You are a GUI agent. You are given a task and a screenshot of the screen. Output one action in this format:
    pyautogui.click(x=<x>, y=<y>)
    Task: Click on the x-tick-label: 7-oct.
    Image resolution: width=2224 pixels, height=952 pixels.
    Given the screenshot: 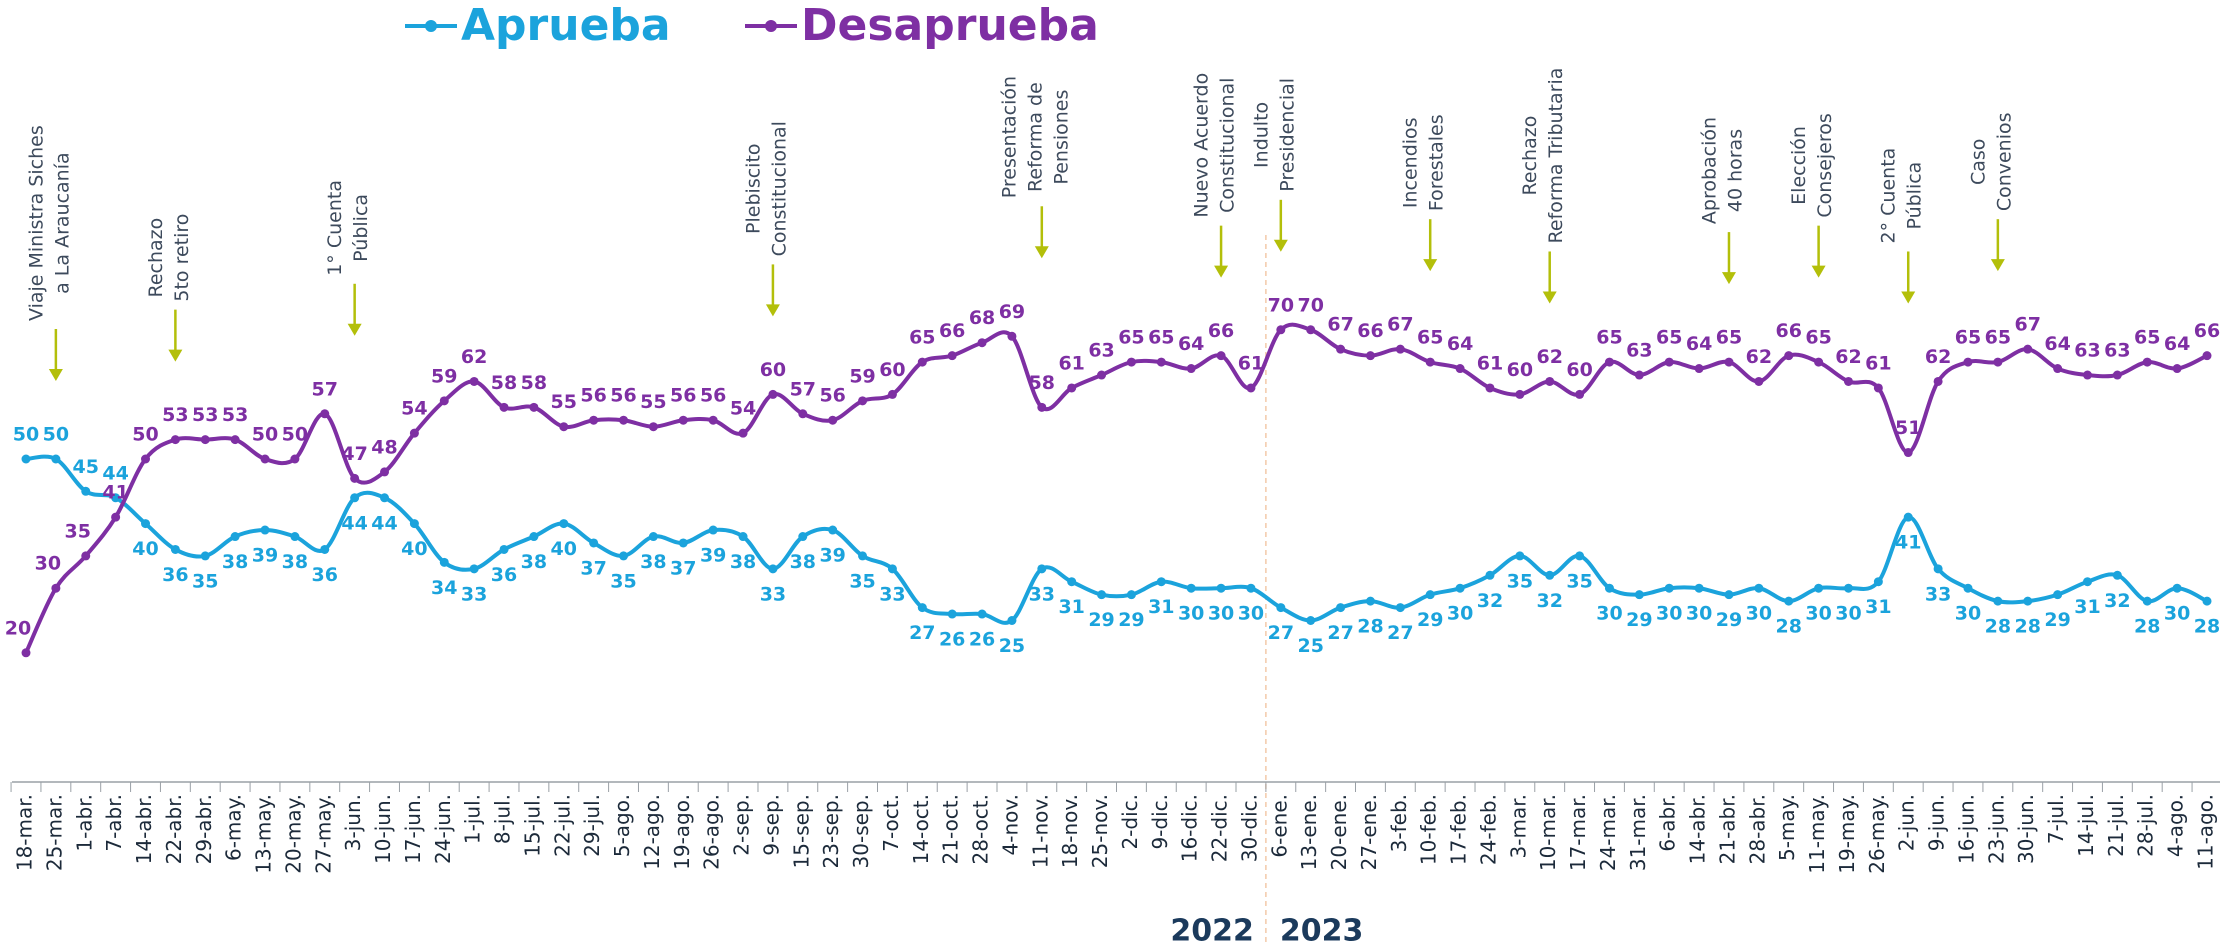 What is the action you would take?
    pyautogui.click(x=891, y=823)
    